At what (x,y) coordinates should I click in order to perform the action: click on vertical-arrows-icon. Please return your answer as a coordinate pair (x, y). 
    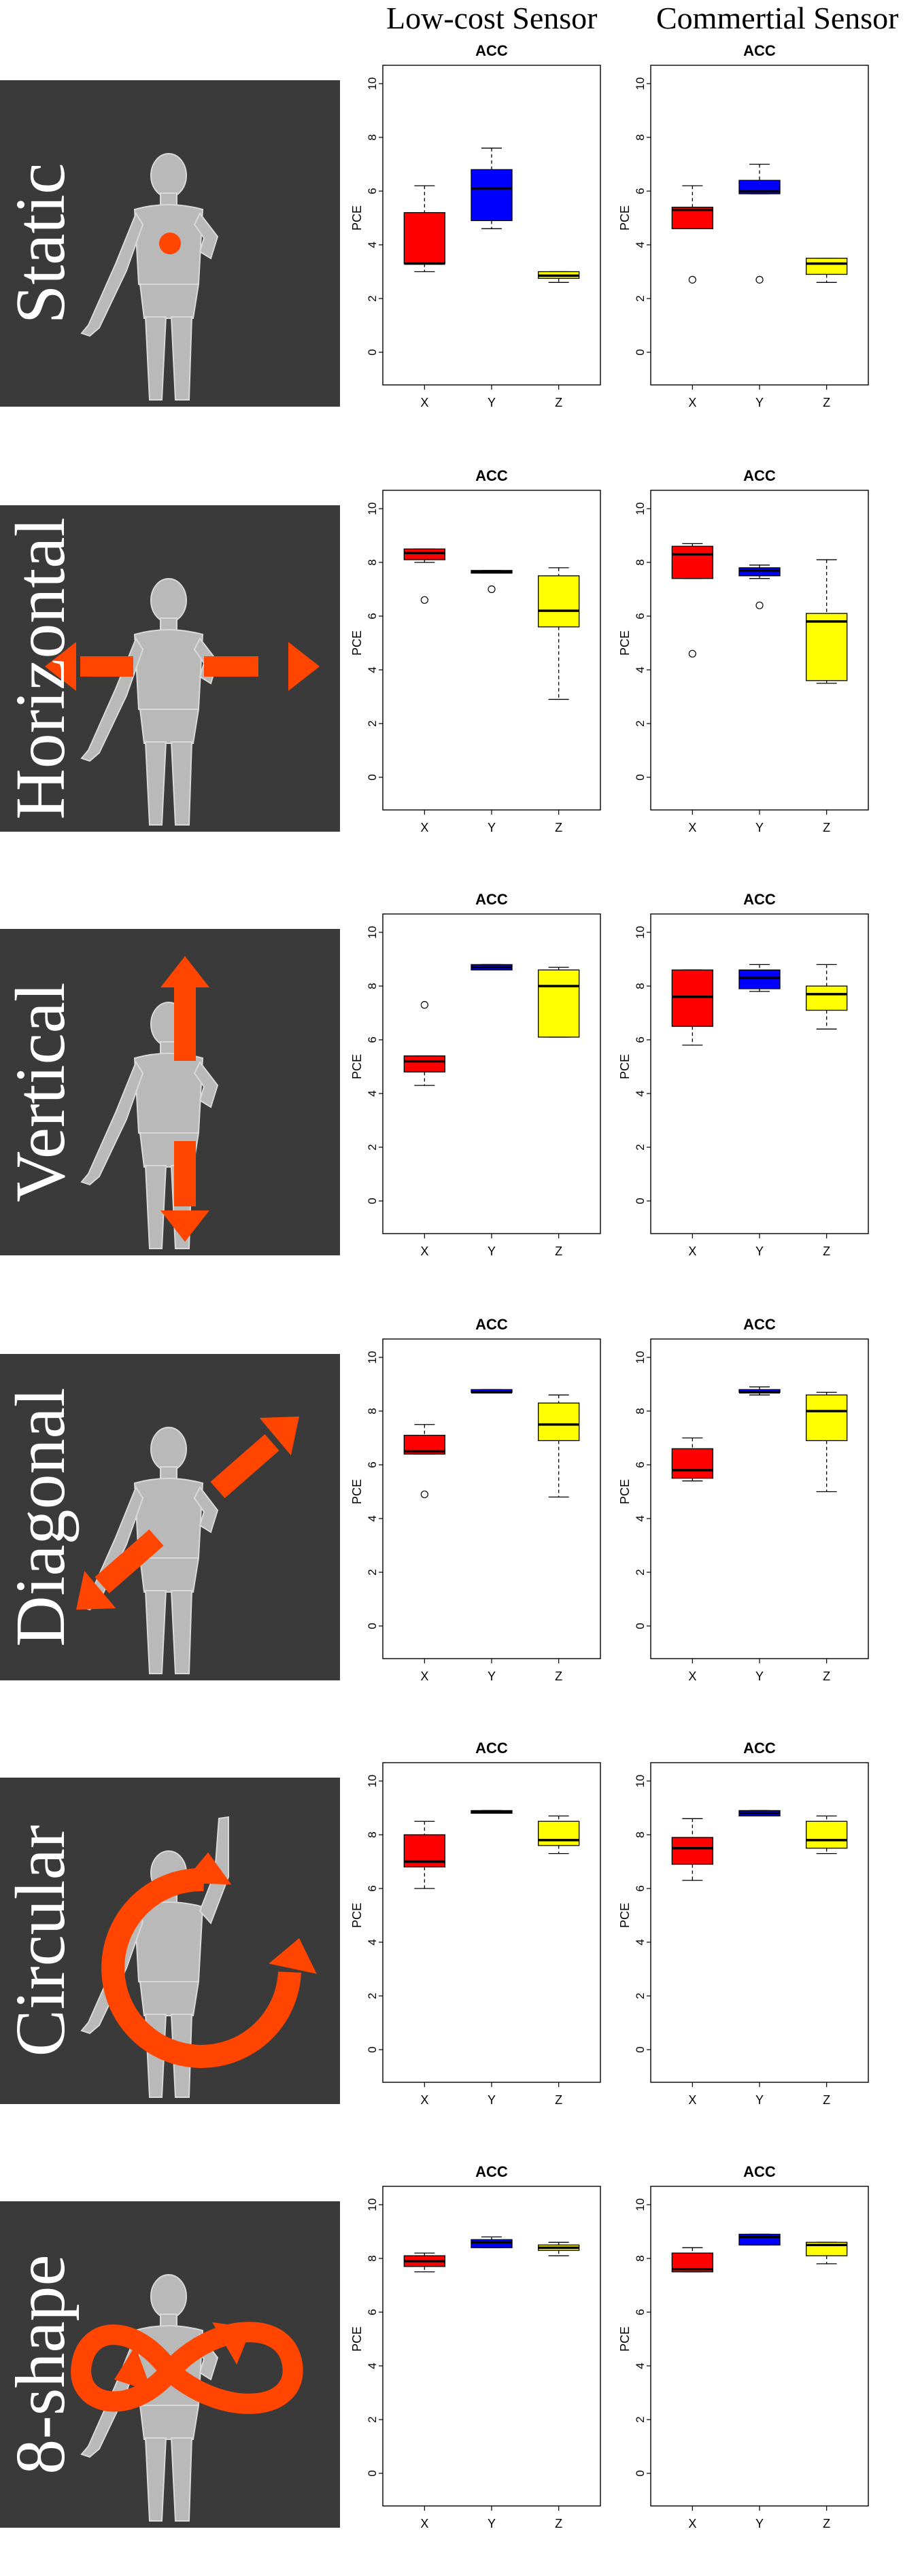
    Looking at the image, I should click on (184, 1099).